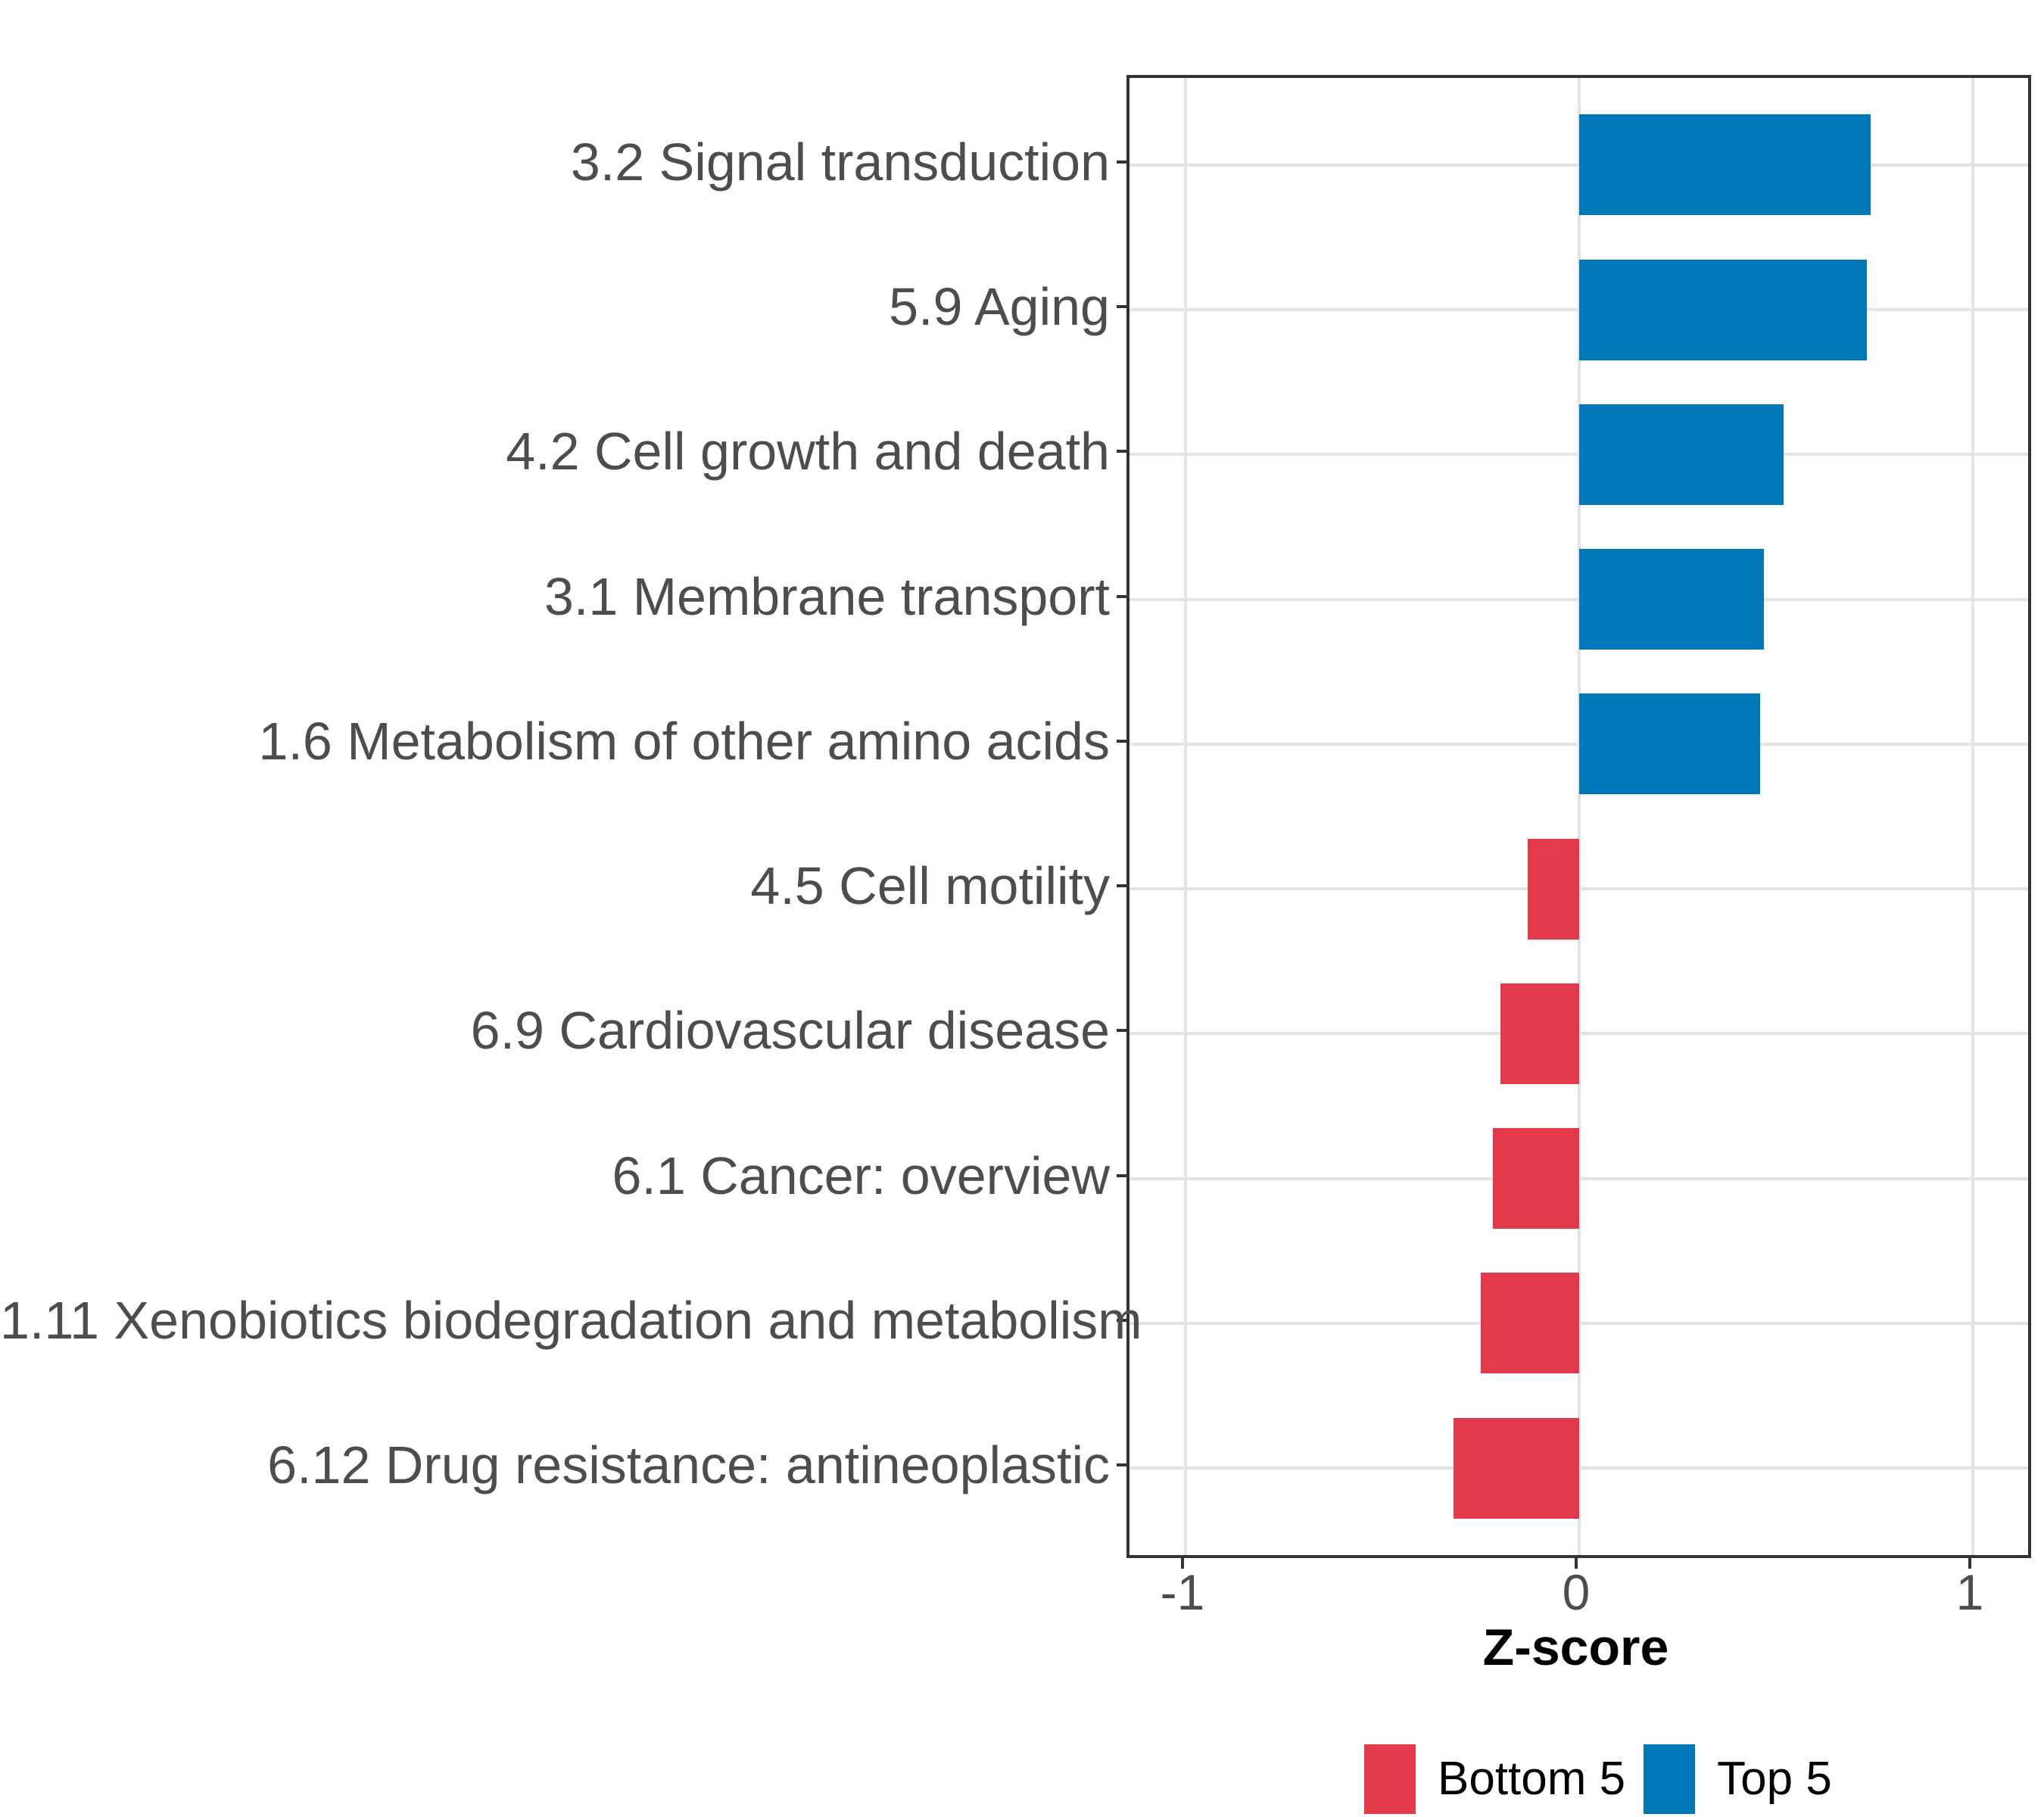 This screenshot has width=2044, height=1817. Describe the element at coordinates (1182, 1592) in the screenshot. I see `x-tick-label: -1` at that location.